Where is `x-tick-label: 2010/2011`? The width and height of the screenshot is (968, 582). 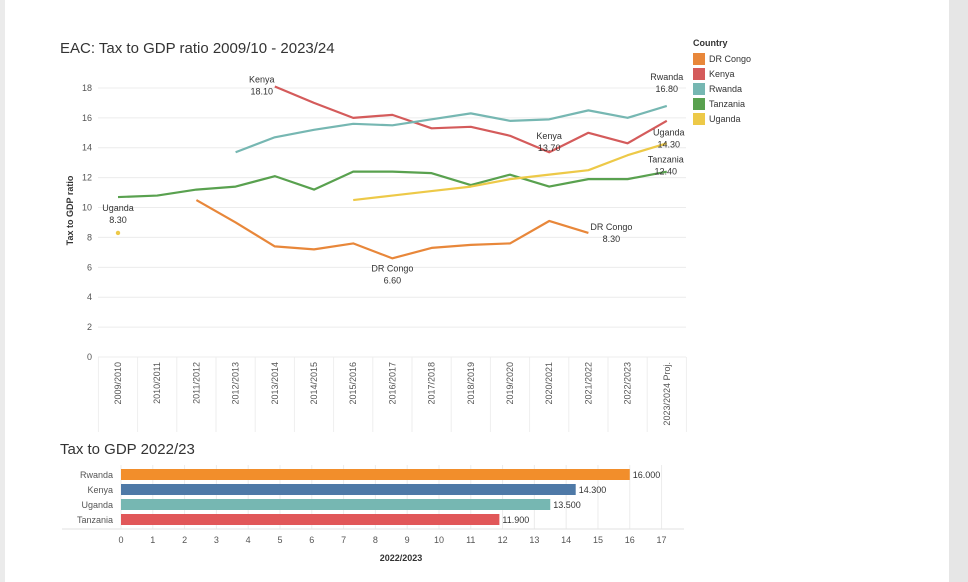
x-tick-label: 2010/2011 is located at coordinates (157, 383).